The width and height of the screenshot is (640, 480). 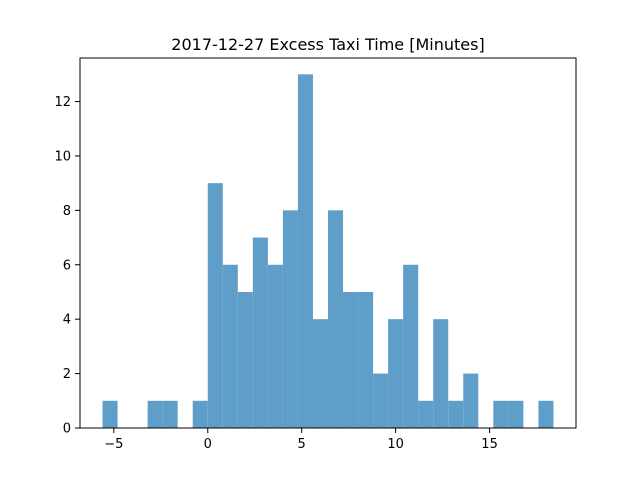 I want to click on x-tick-label: −5, so click(x=113, y=444).